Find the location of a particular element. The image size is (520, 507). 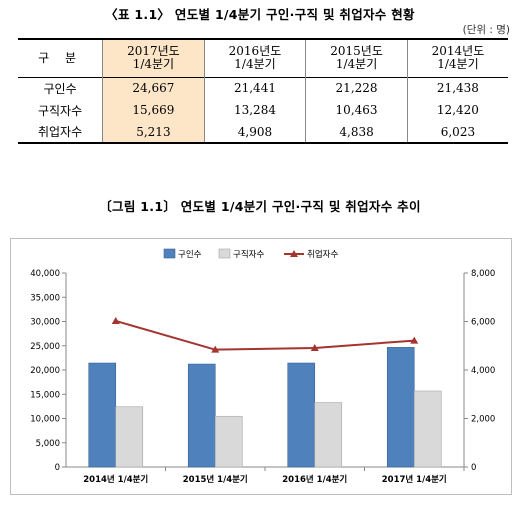

table-row: 구인수 24,667 21,441 21,228 21,438 is located at coordinates (263, 88).